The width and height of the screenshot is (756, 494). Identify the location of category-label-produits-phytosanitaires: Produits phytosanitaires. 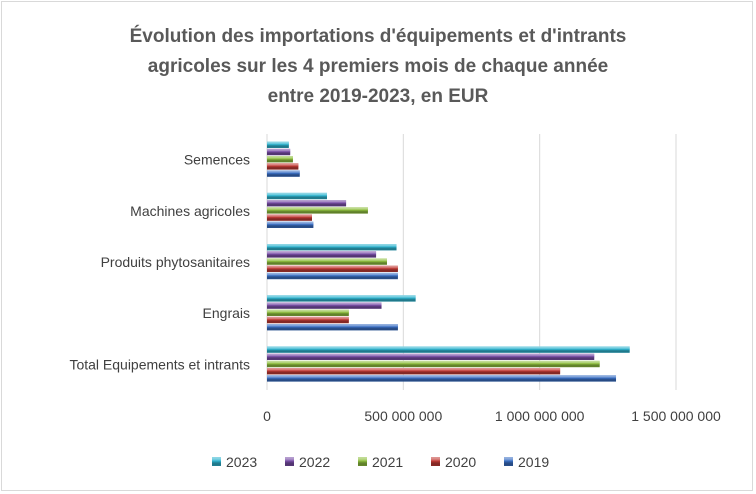
(175, 262).